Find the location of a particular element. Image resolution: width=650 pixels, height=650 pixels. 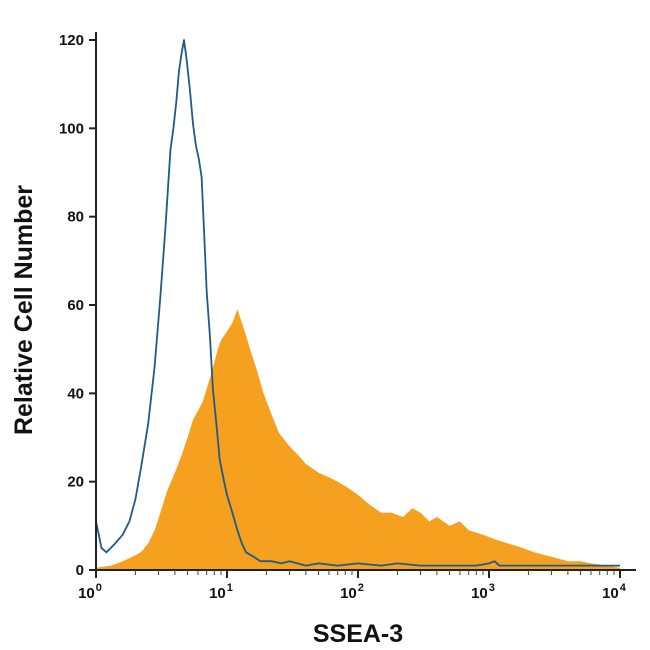

x-axis-title: SSEA-3 is located at coordinates (358, 634).